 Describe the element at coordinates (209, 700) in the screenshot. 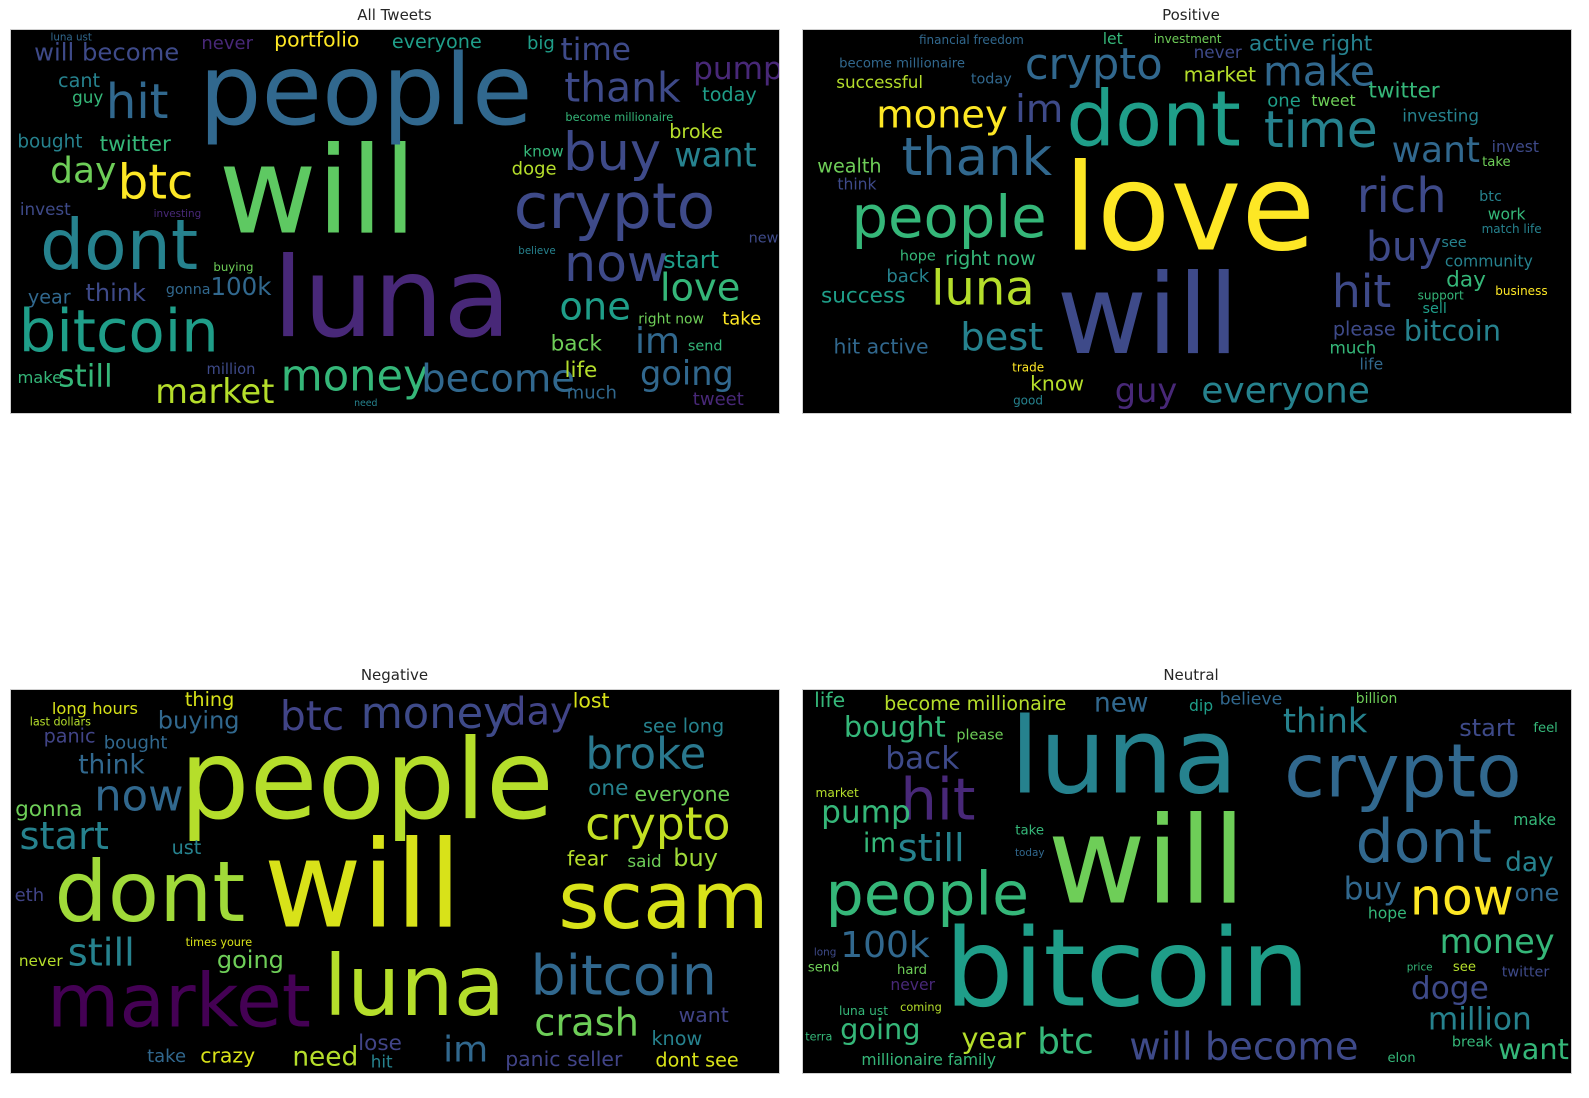

I see `cloud-word: thing` at that location.